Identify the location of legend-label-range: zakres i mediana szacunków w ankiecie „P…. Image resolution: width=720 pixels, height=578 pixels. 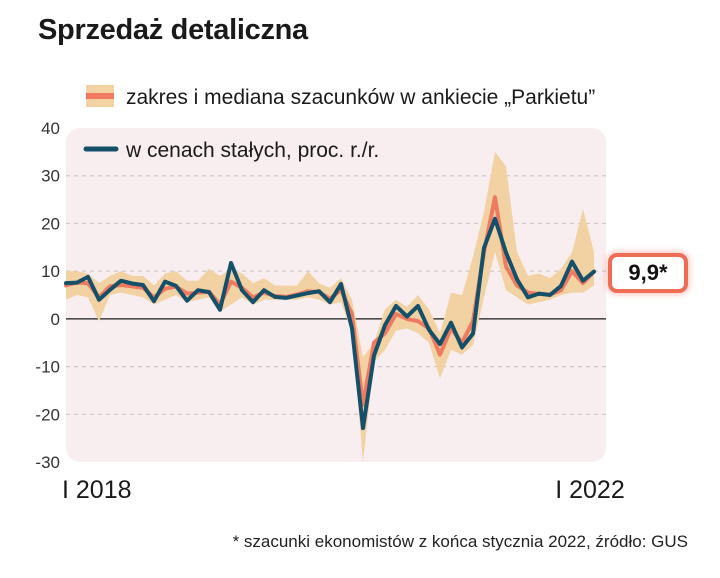
(360, 97).